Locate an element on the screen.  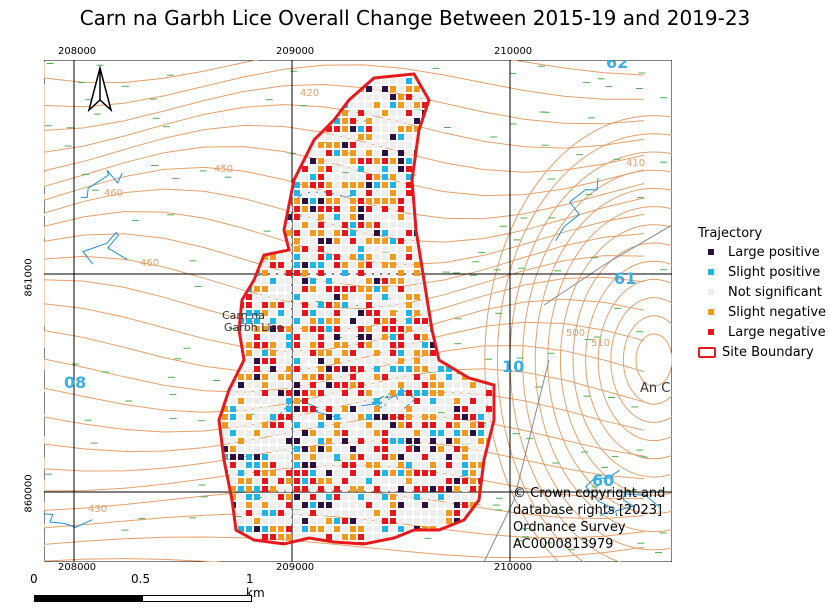
path-line-east is located at coordinates (608, 265).